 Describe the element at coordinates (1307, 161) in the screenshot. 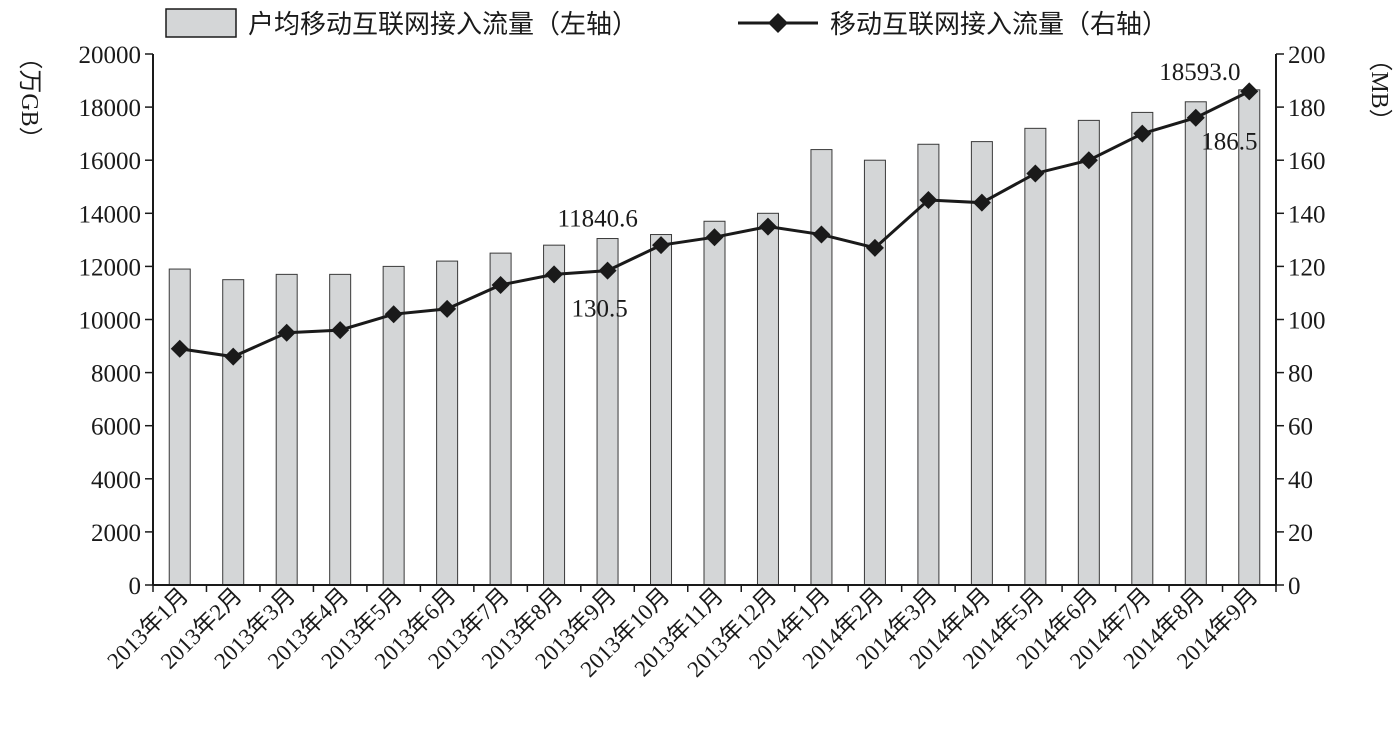

I see `y-right-tick-label-8: 160` at that location.